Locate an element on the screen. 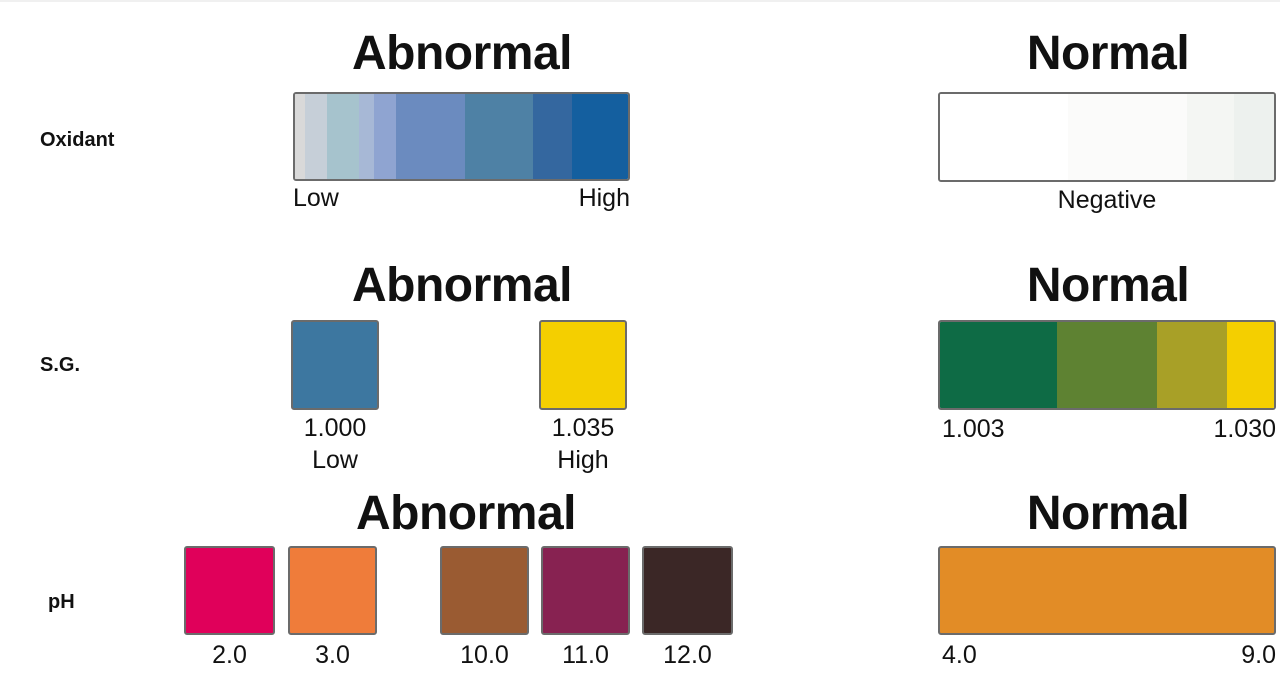 This screenshot has height=687, width=1280. oxidant-negative-label: Negative is located at coordinates (1107, 200).